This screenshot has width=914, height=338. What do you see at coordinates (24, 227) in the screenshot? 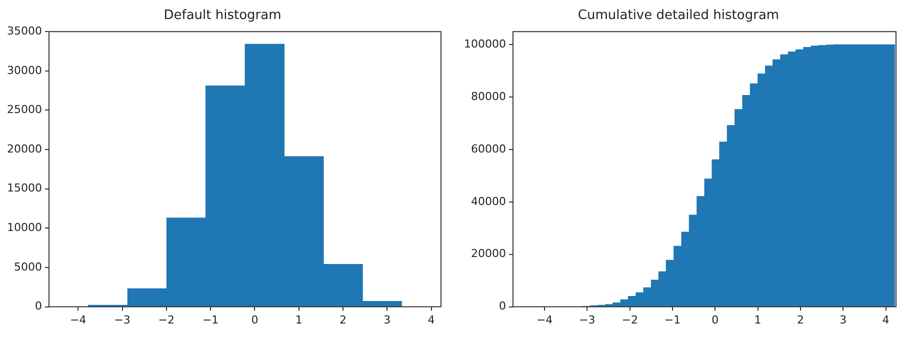
I see `y-tick-label: 10000` at bounding box center [24, 227].